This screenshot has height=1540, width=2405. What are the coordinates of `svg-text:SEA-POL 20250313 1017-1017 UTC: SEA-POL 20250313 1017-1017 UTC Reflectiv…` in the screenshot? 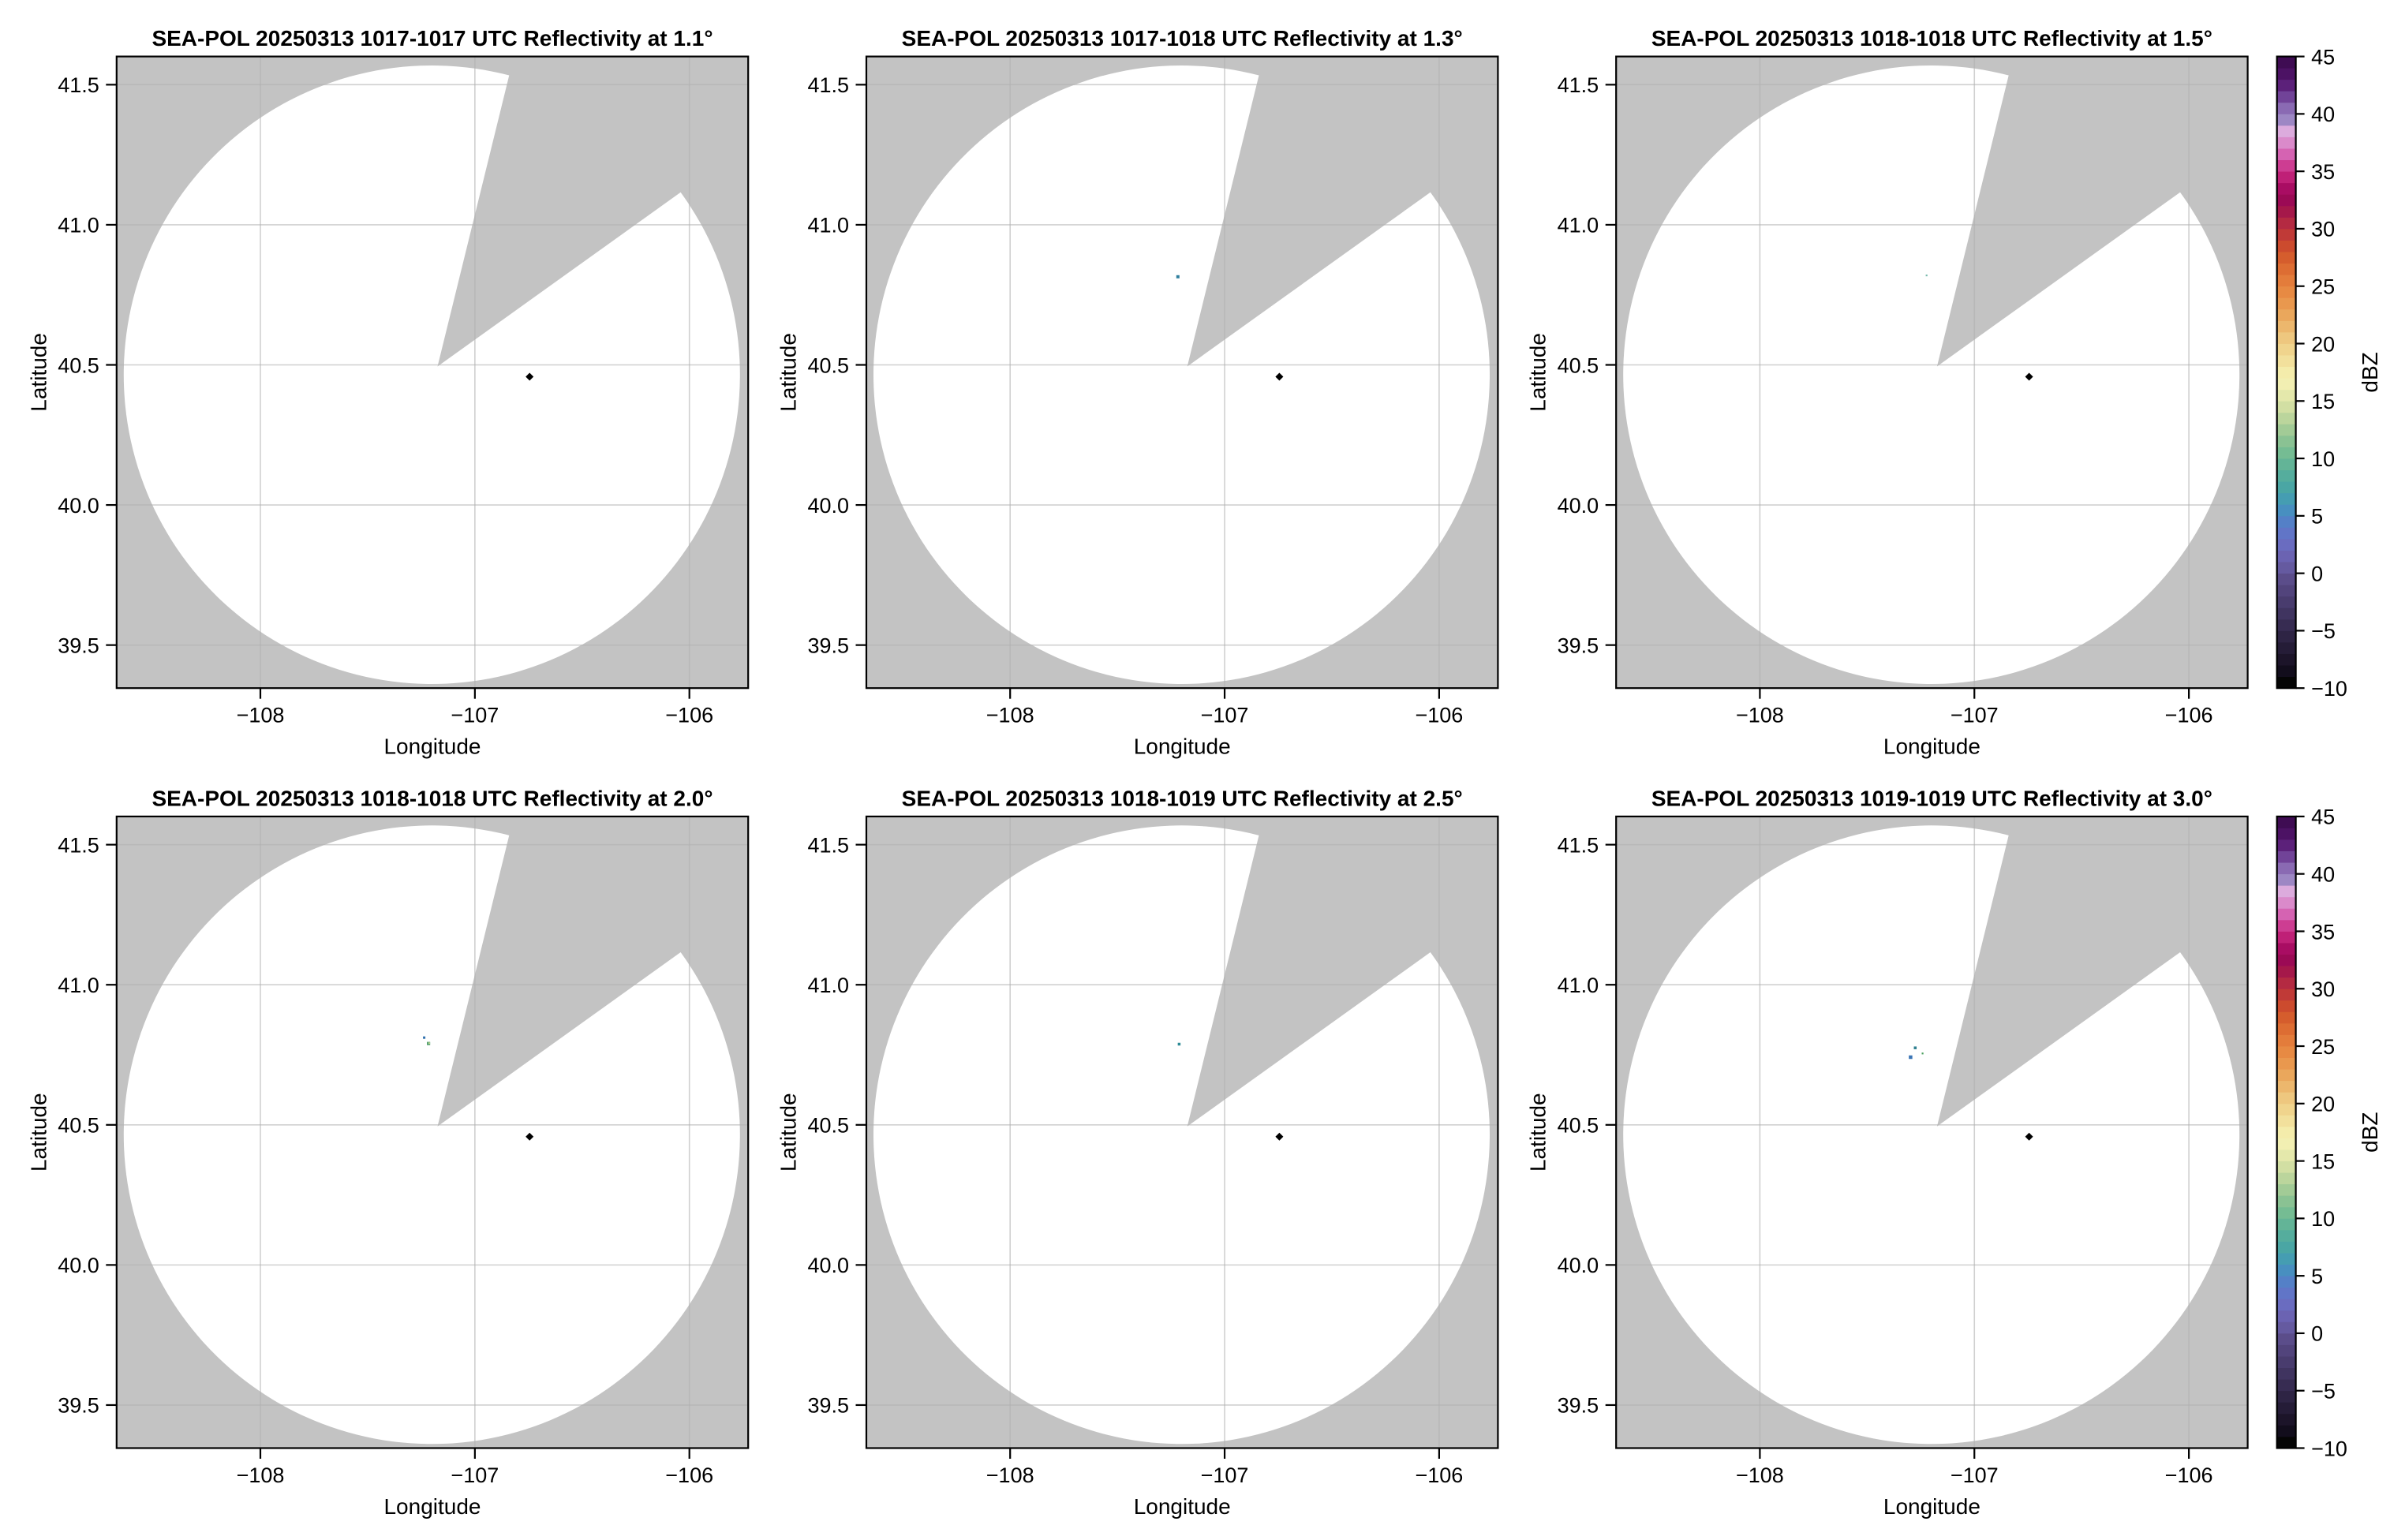 It's located at (432, 38).